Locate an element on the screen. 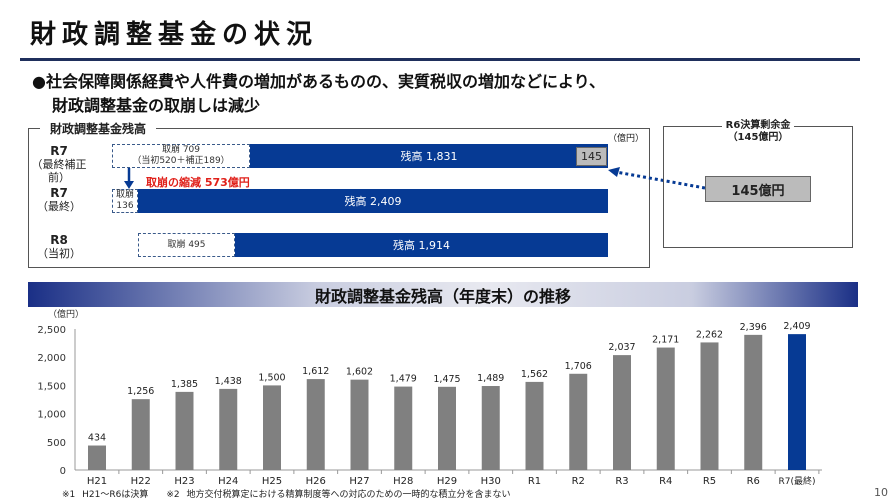  x-tick-label: R2 is located at coordinates (578, 481).